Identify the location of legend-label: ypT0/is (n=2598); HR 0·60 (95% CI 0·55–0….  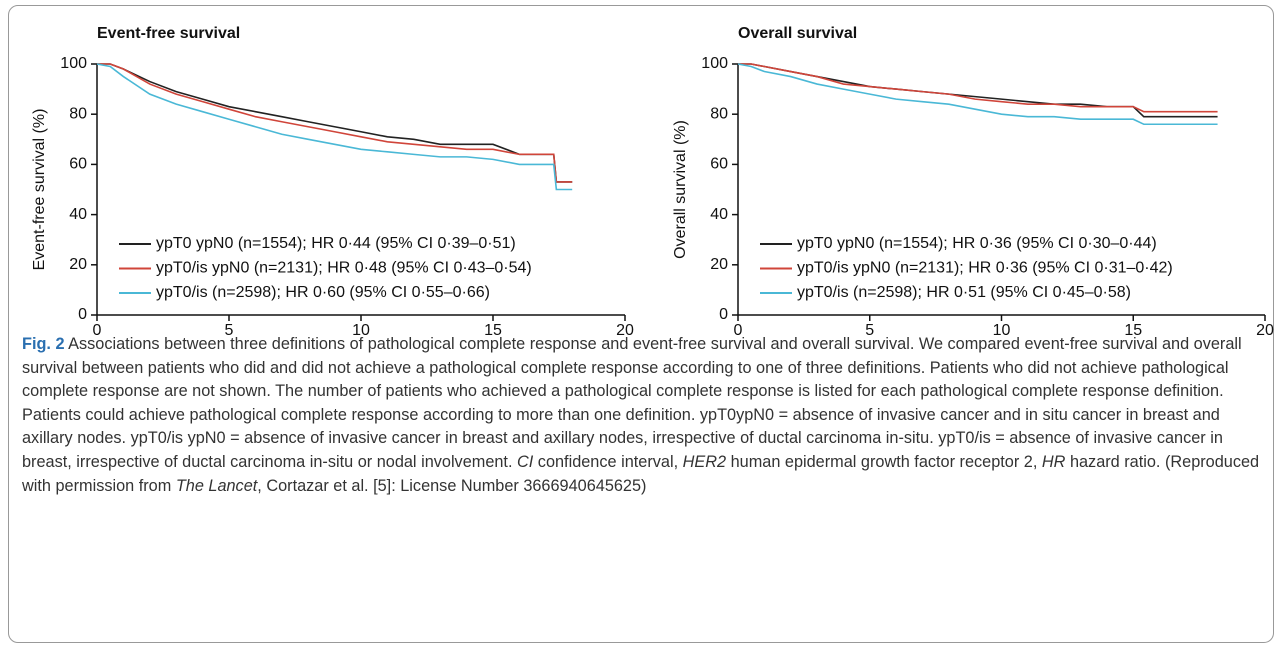
(323, 292).